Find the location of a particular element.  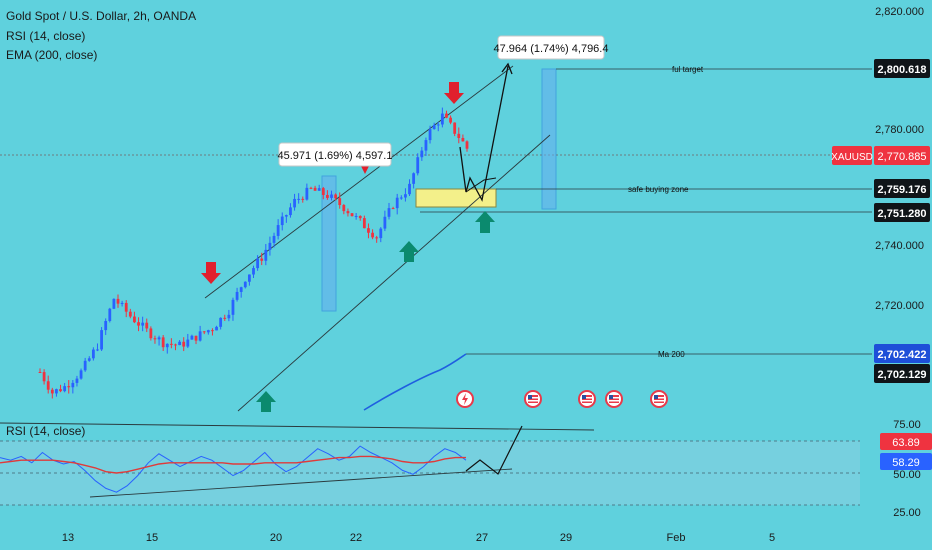

rsi-lower-trendline is located at coordinates (301, 483).